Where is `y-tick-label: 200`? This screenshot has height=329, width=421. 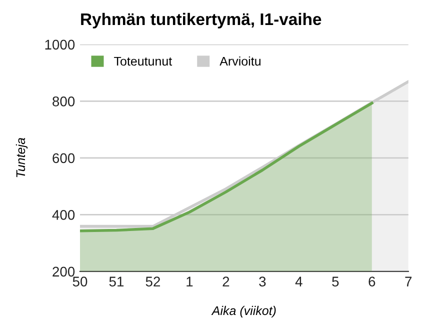 y-tick-label: 200 is located at coordinates (63, 271).